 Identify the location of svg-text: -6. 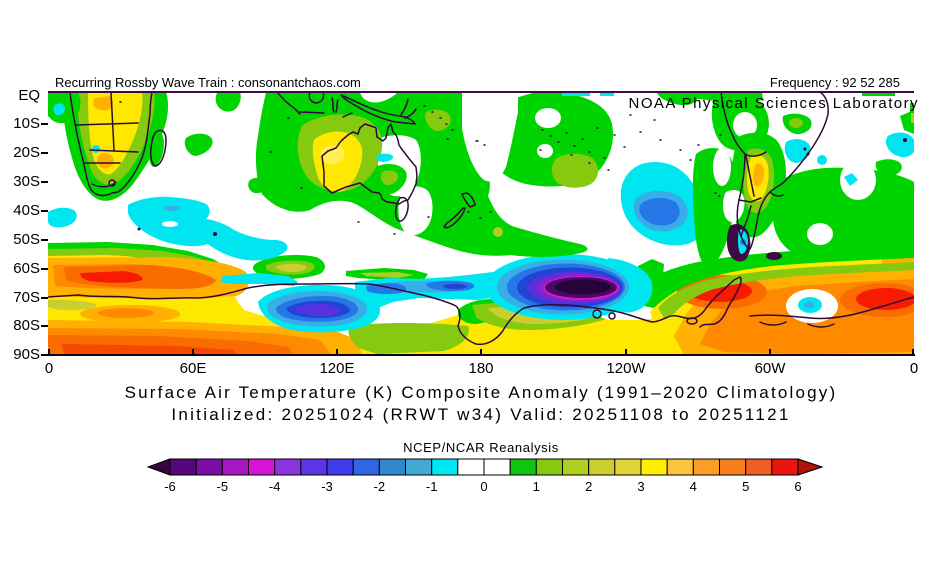
(170, 486).